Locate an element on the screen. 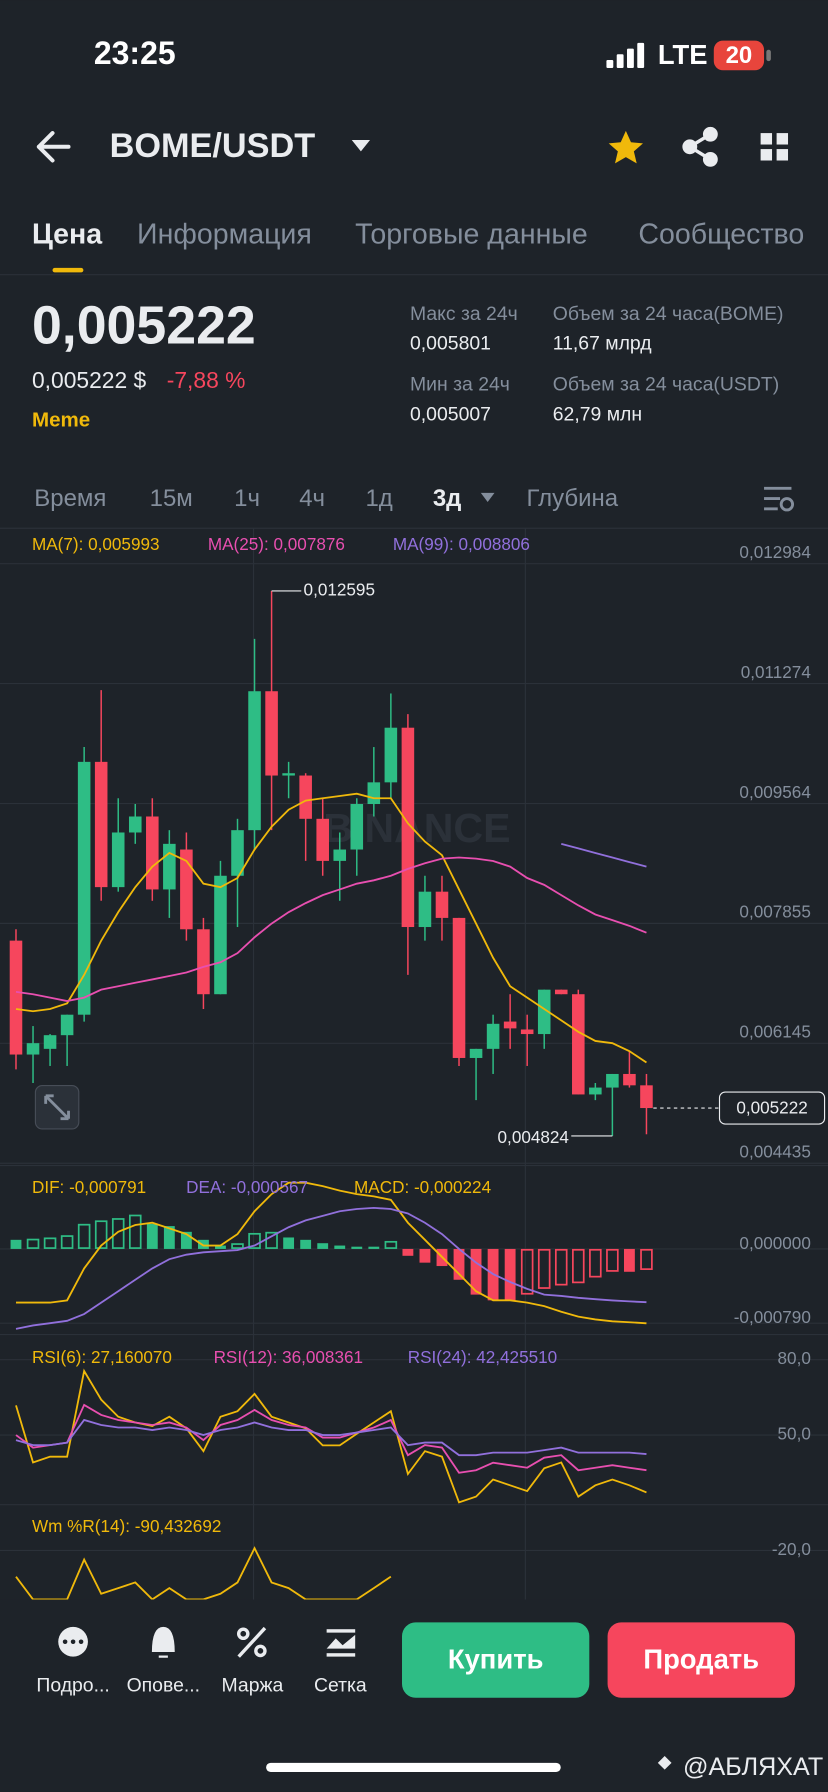  stat-value: 11,67 млрд is located at coordinates (602, 344).